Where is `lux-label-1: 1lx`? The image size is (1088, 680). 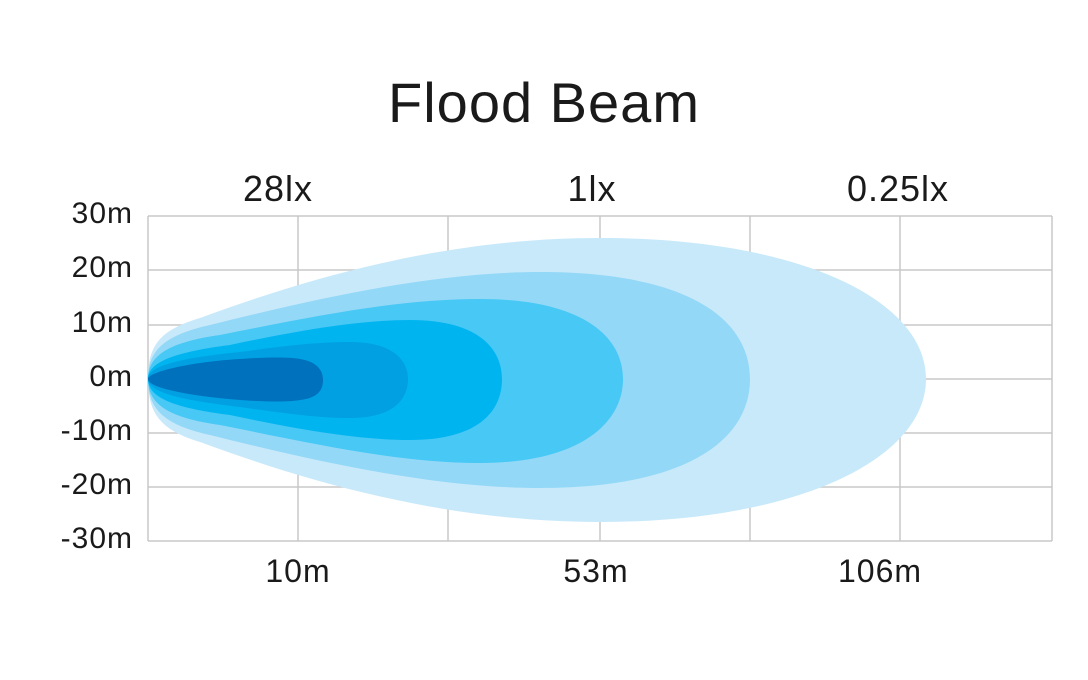
lux-label-1: 1lx is located at coordinates (592, 188).